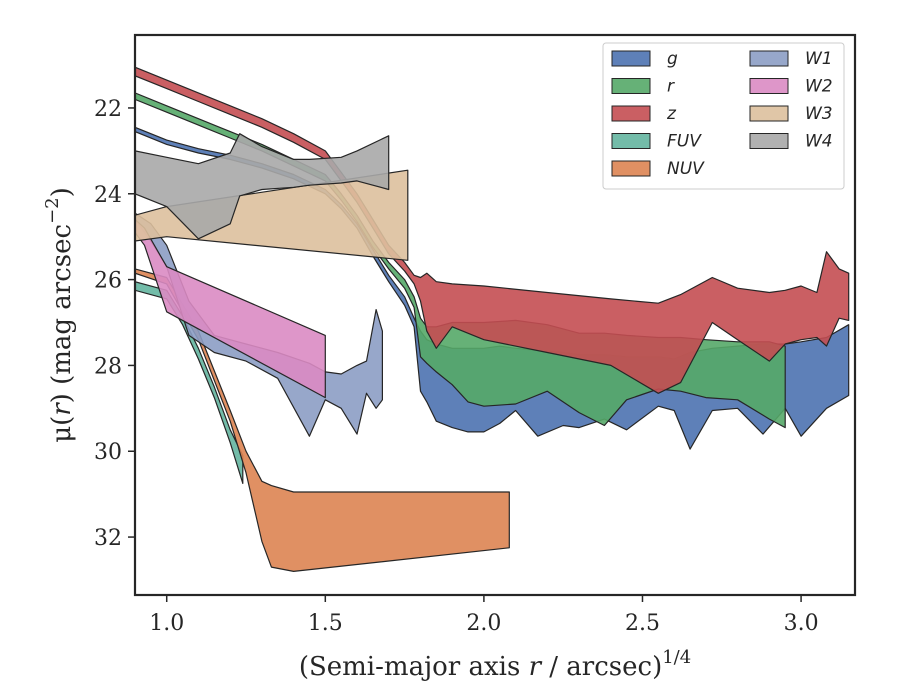  I want to click on x-tick-label: 3.0, so click(801, 623).